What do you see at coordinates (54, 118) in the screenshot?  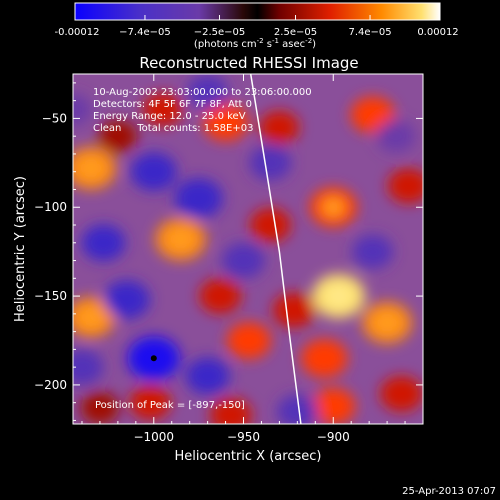 I see `y-tick-label: −50` at bounding box center [54, 118].